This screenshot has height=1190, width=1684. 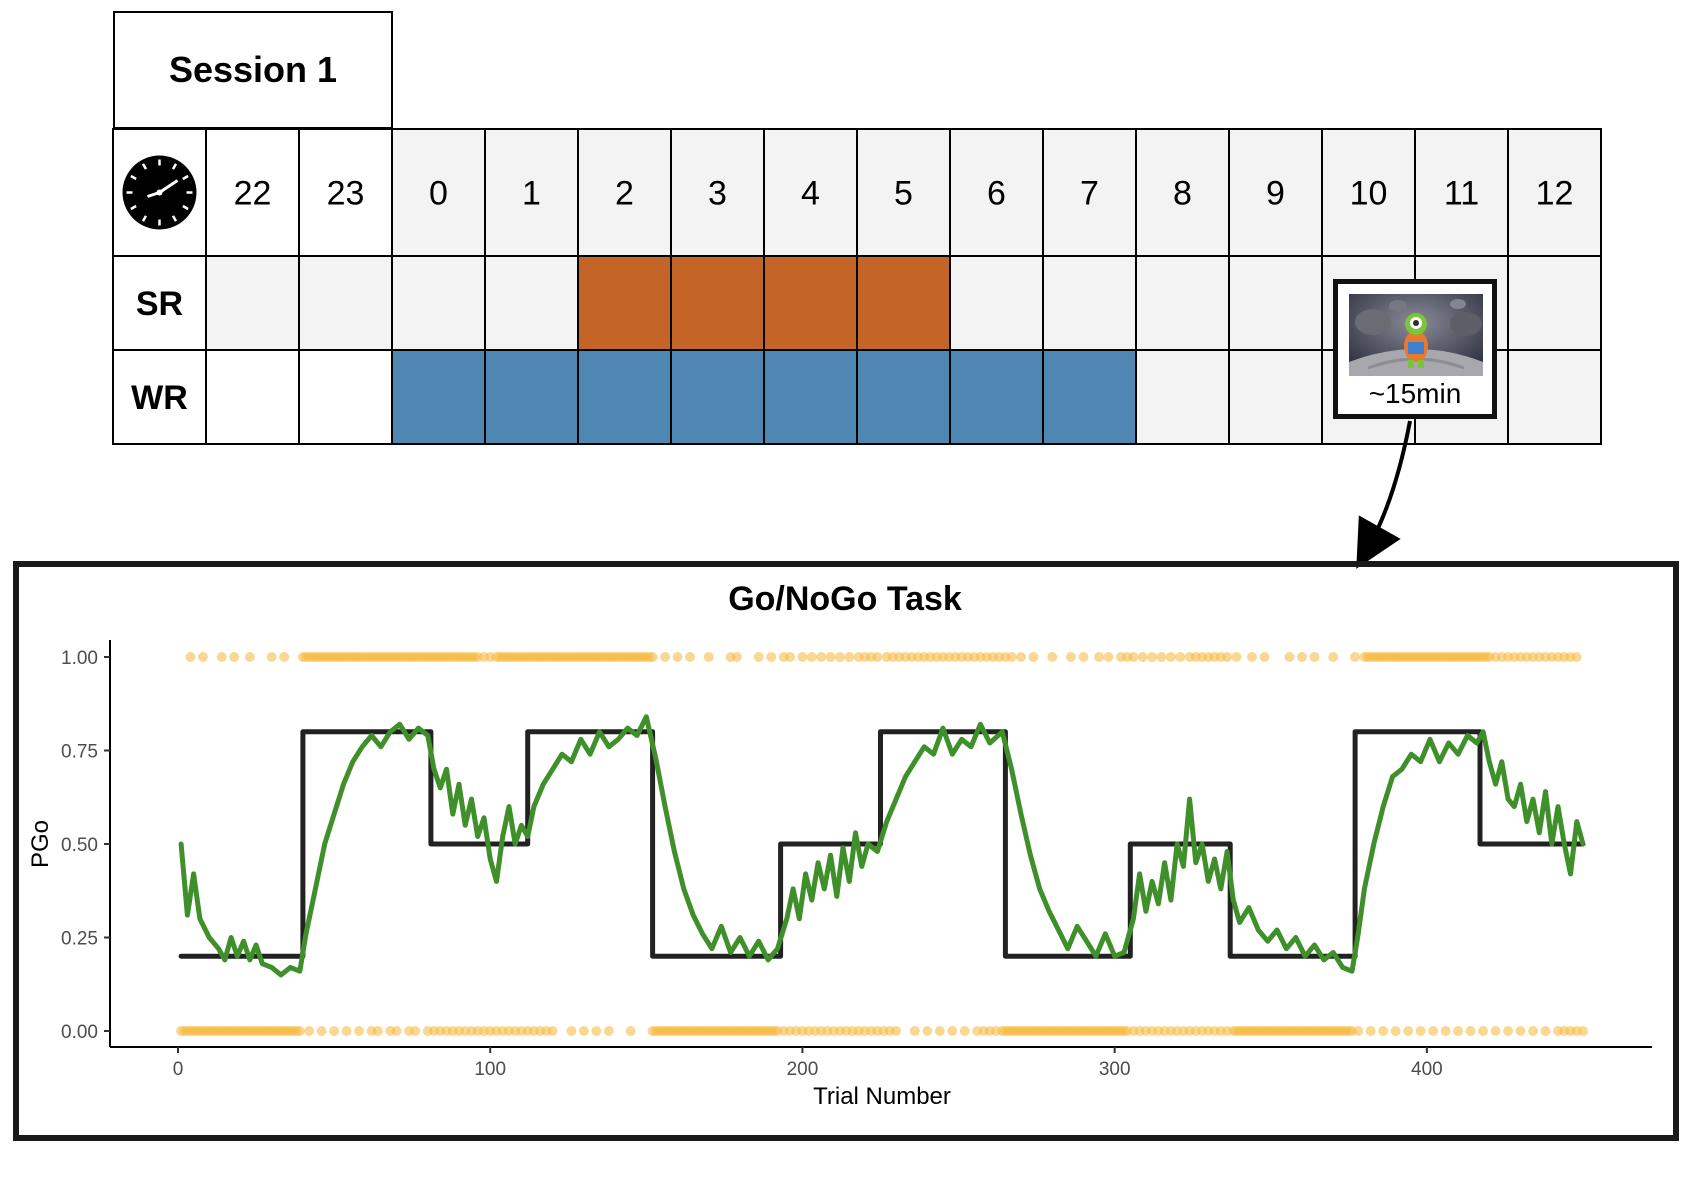 I want to click on hour-label: 22, so click(x=253, y=194).